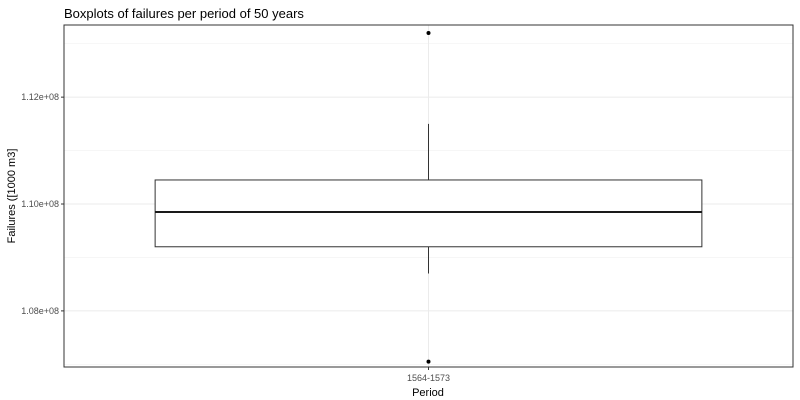 The width and height of the screenshot is (800, 400). What do you see at coordinates (428, 393) in the screenshot?
I see `x-axis-label: Period` at bounding box center [428, 393].